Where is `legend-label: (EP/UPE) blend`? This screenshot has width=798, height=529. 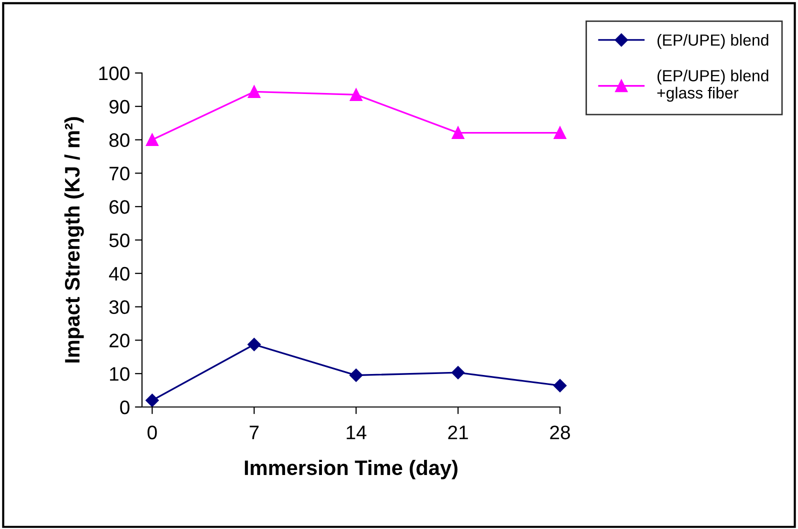
legend-label: (EP/UPE) blend is located at coordinates (713, 41).